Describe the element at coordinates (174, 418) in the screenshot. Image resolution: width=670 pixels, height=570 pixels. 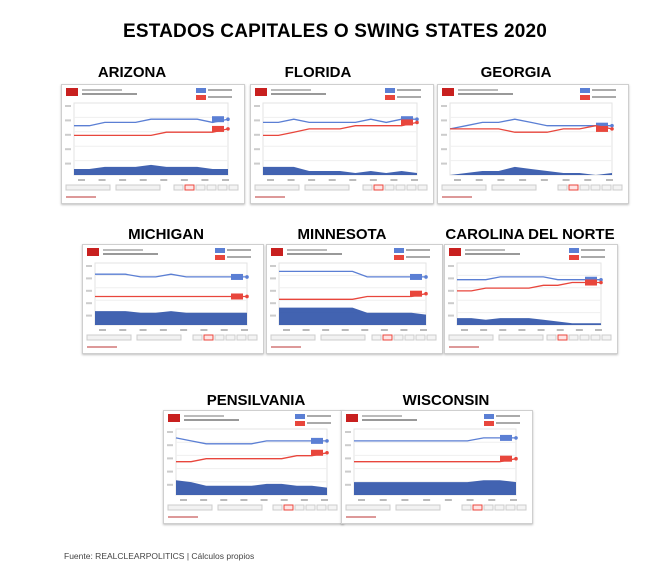
I see `brand-logo` at that location.